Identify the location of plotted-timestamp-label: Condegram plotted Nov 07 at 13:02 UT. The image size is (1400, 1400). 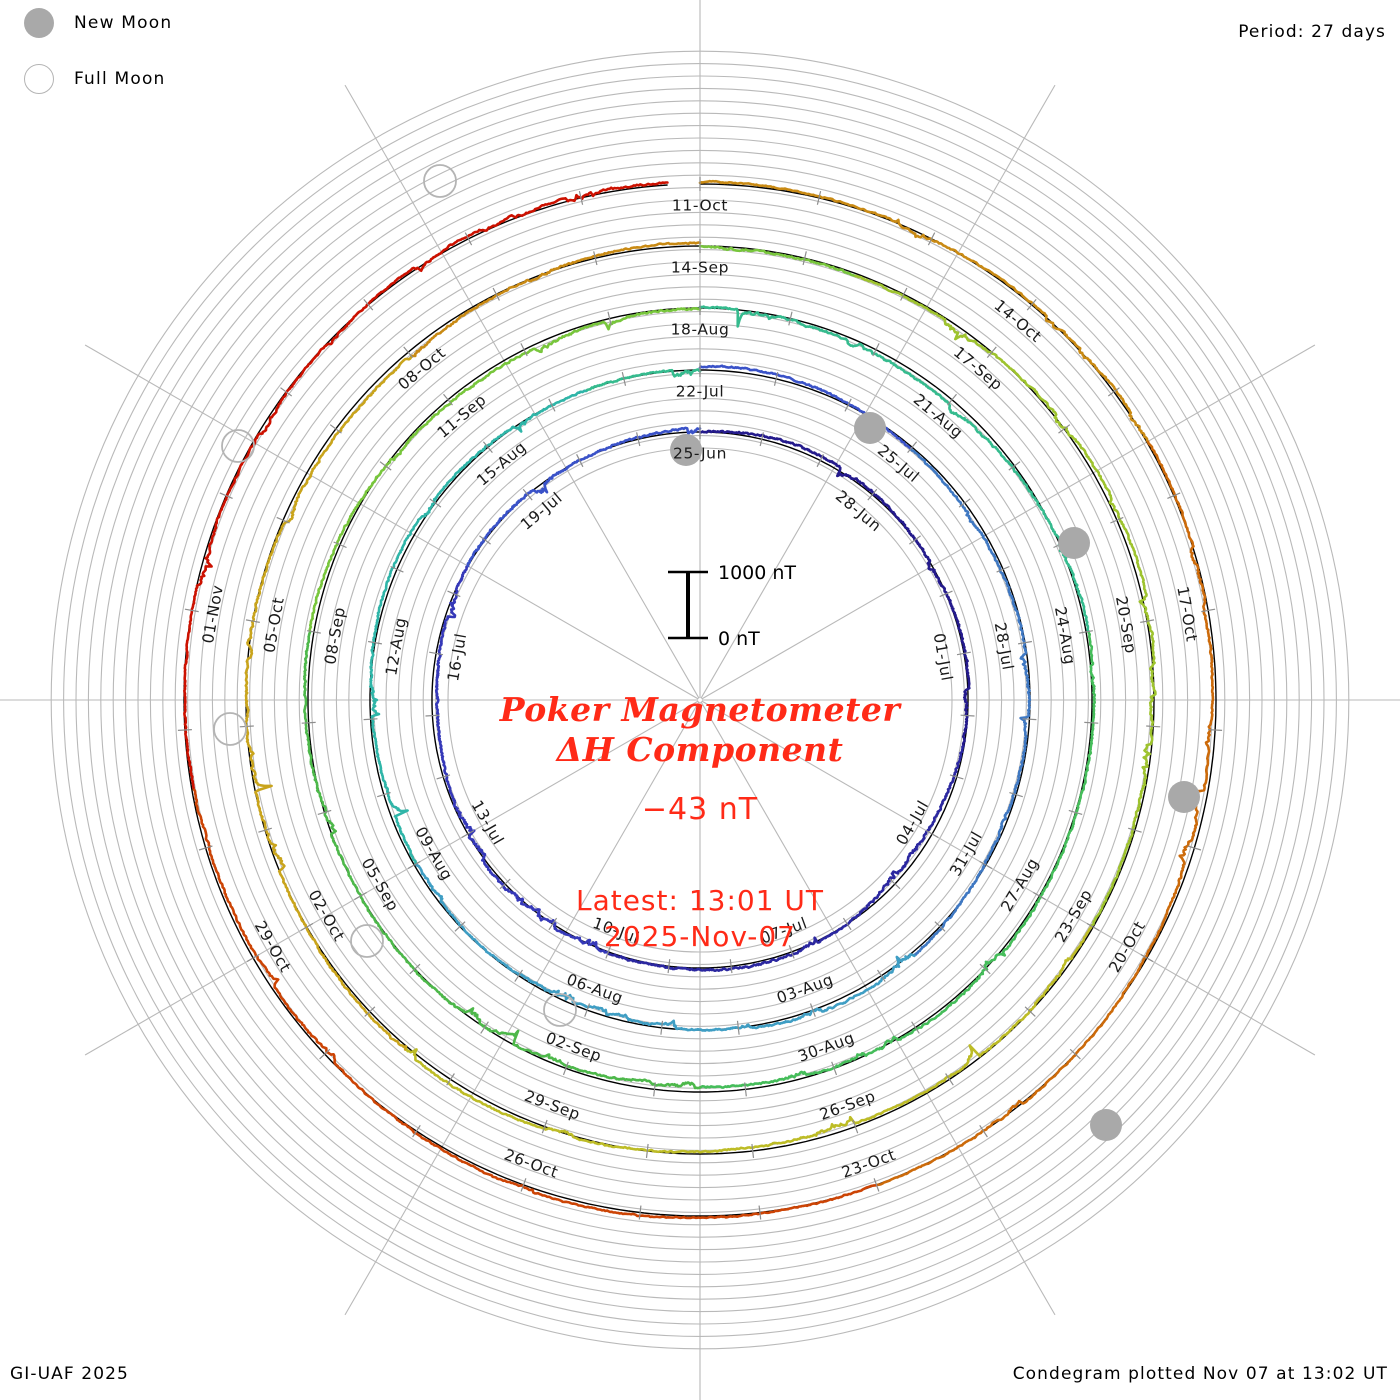
(1200, 1374).